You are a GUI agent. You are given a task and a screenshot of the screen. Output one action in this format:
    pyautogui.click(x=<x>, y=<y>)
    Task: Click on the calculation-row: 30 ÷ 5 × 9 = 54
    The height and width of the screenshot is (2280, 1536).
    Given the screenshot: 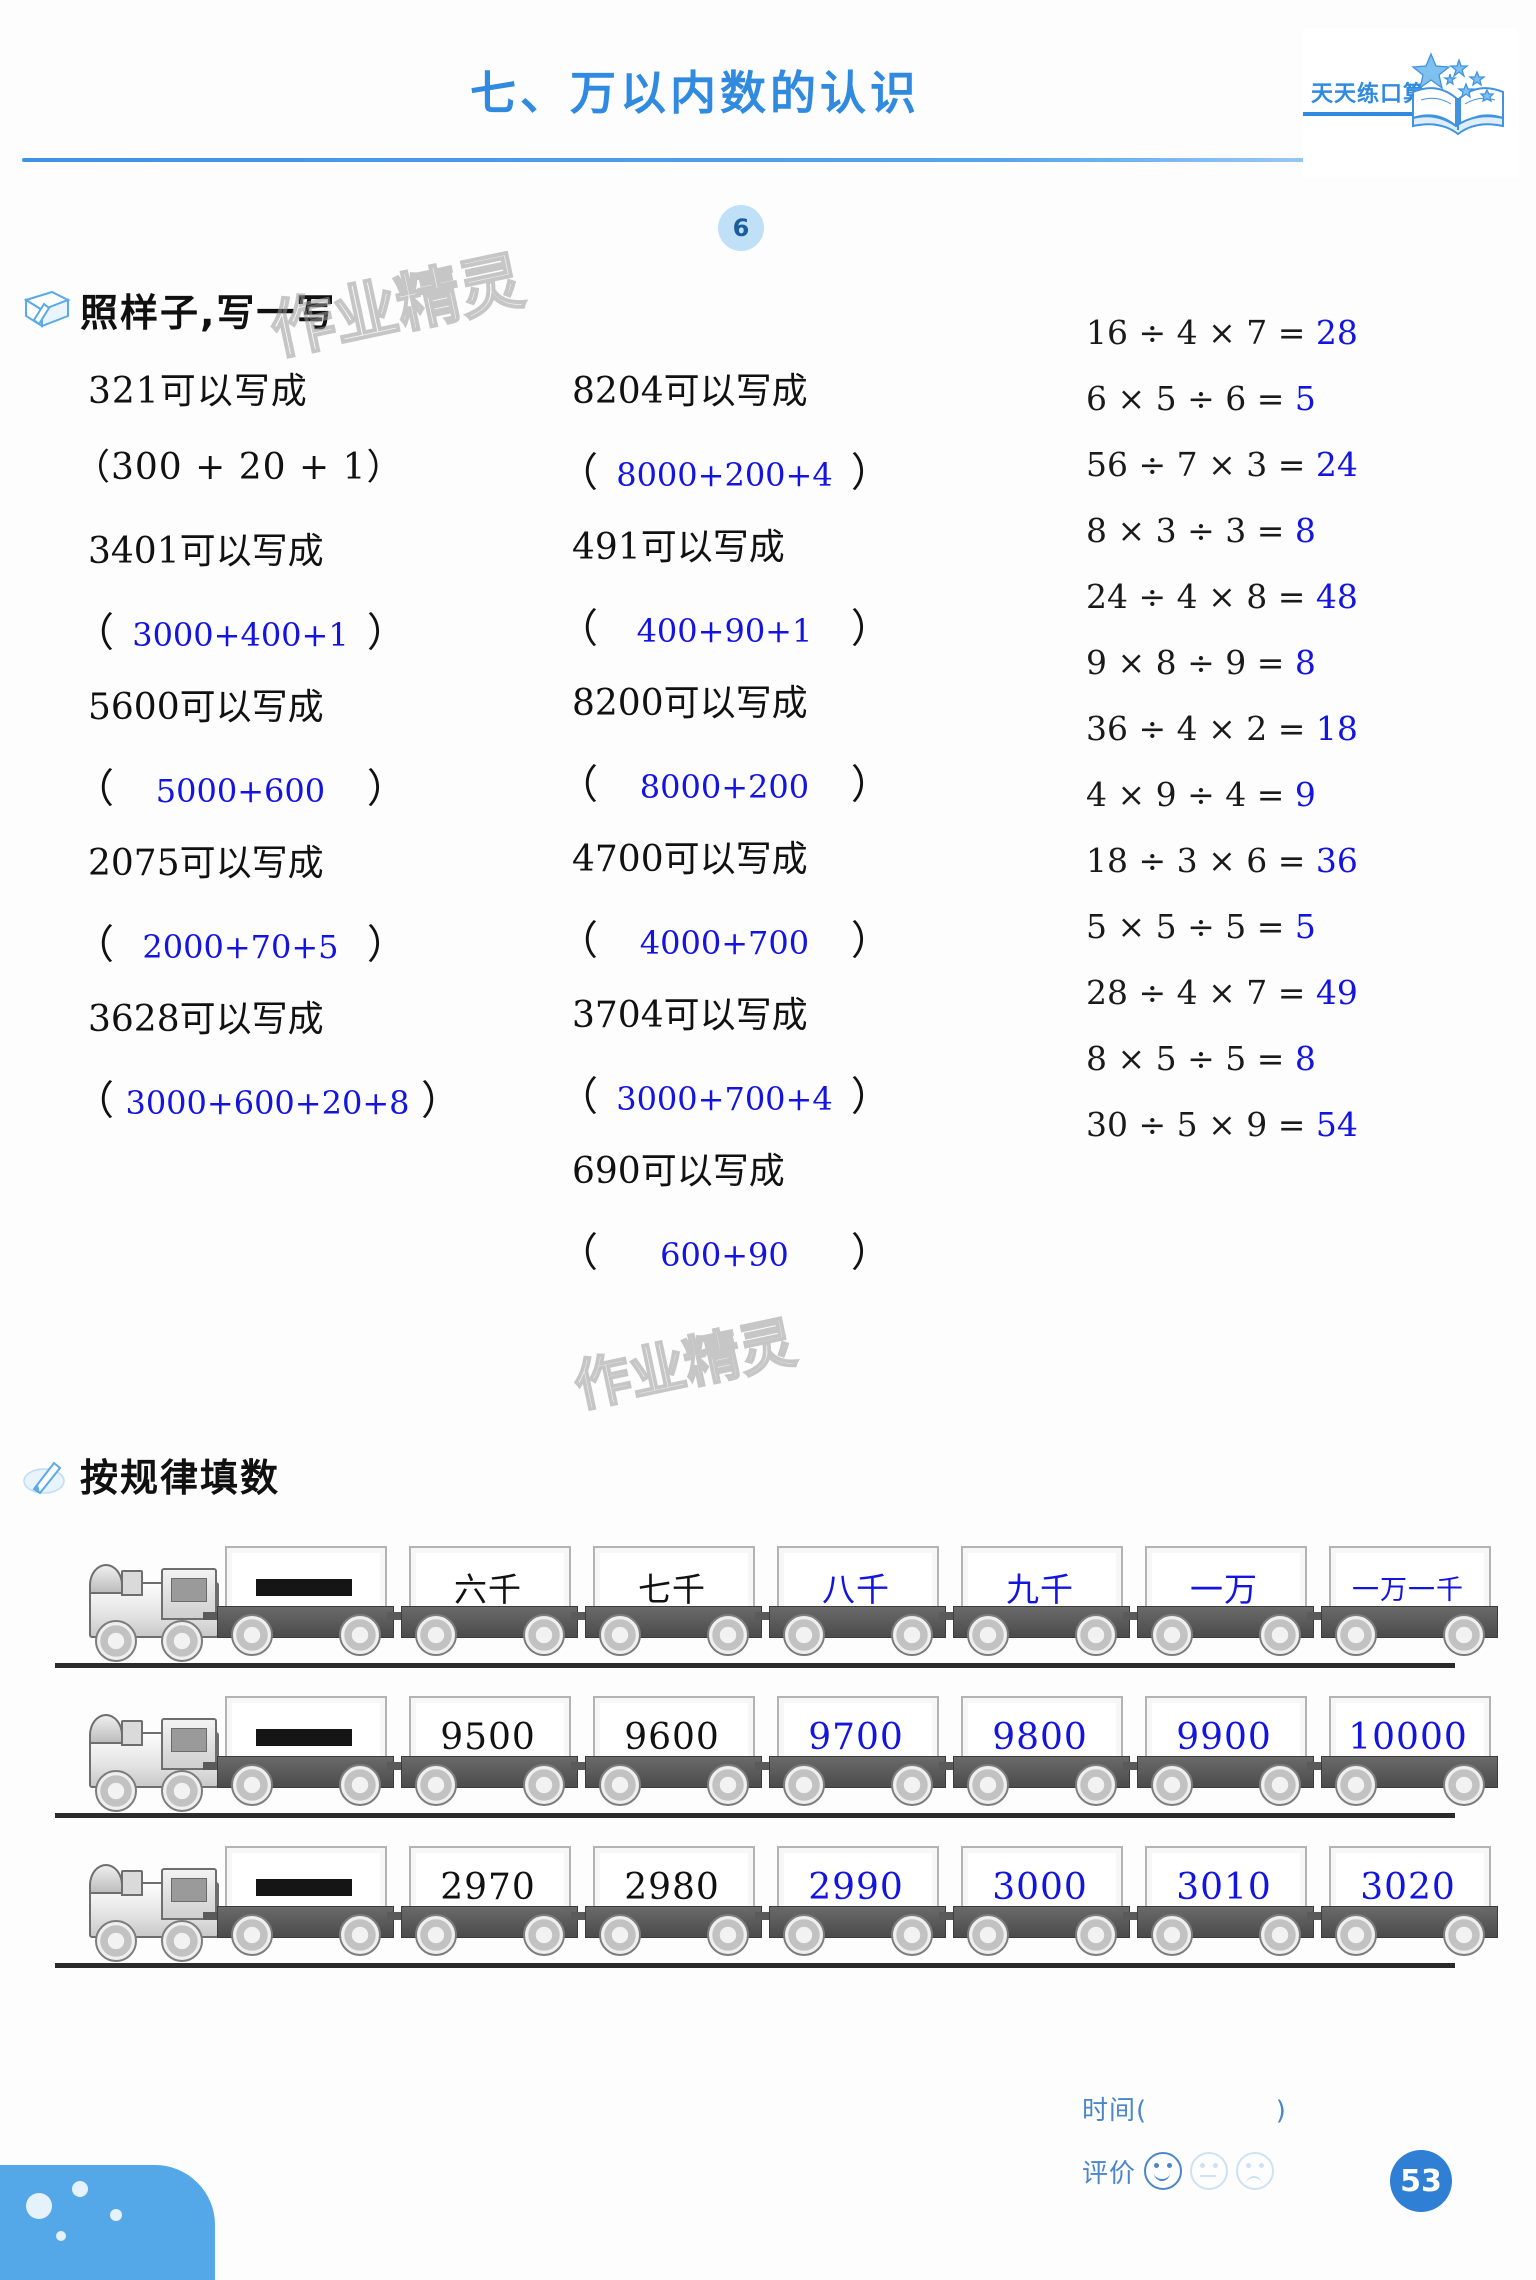 What is the action you would take?
    pyautogui.click(x=1222, y=1125)
    